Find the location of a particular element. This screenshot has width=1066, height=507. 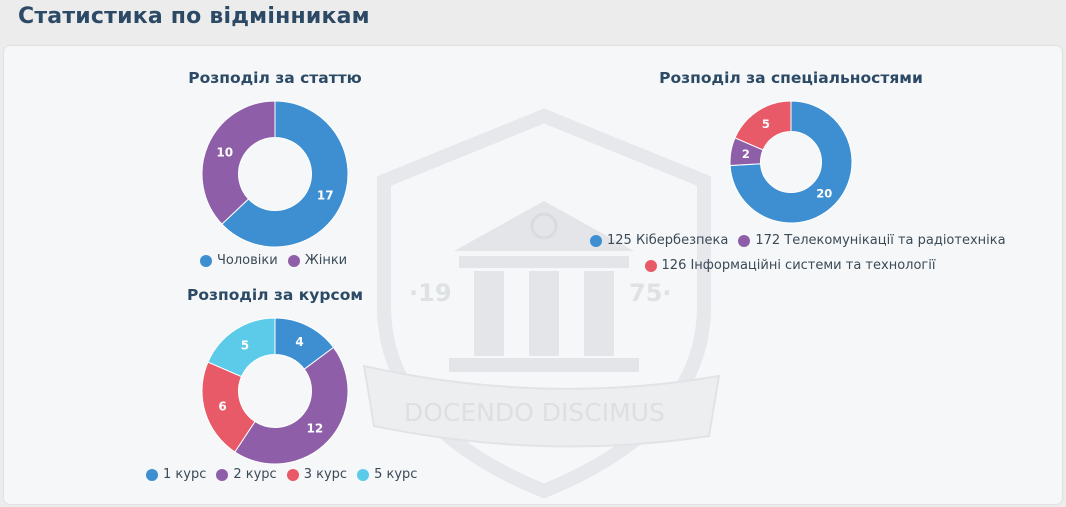

slice-value-label: 20 is located at coordinates (824, 193).